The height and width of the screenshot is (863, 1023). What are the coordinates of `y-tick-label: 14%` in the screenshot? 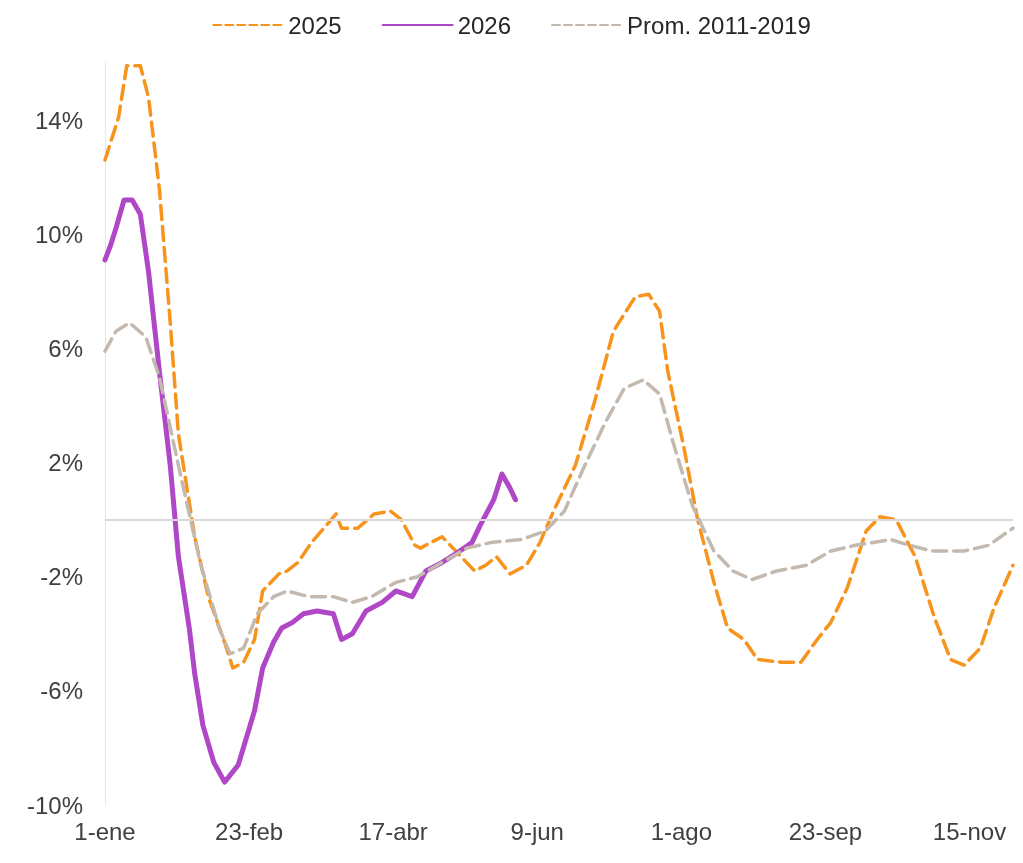 It's located at (58, 120).